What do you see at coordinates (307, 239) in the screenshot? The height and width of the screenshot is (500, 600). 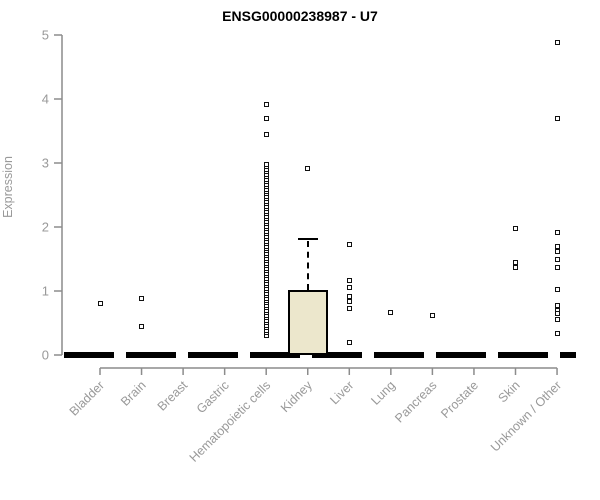 I see `whisker-cap` at bounding box center [307, 239].